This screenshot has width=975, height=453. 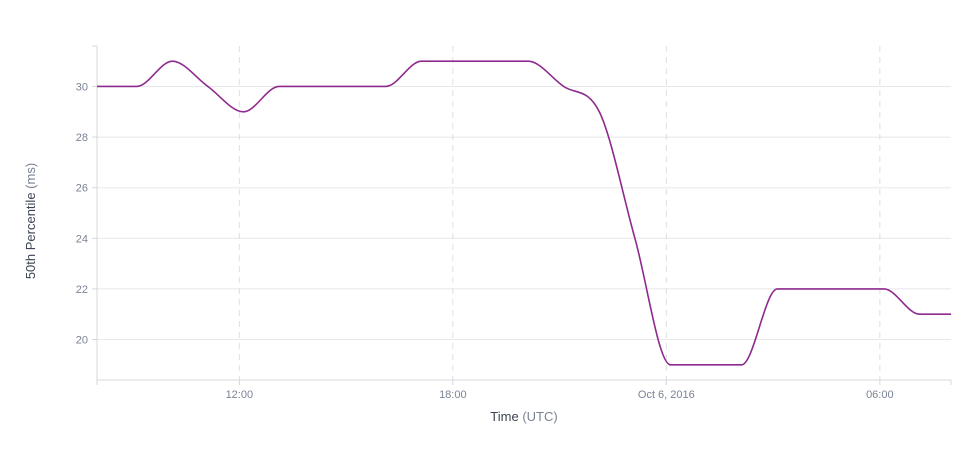 I want to click on x-axis-title: Time (UTC), so click(x=523, y=416).